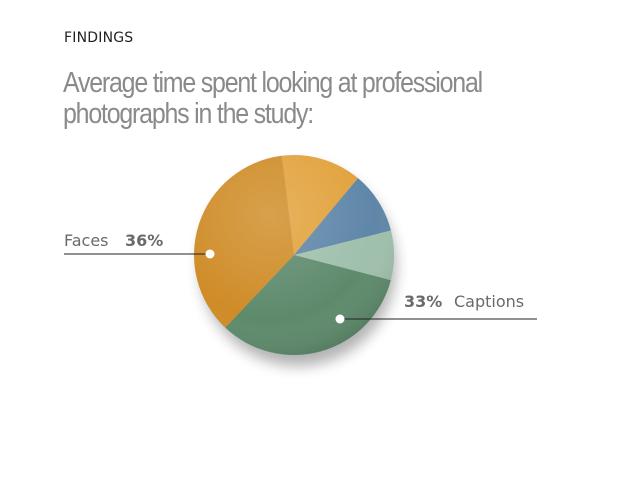  I want to click on faces-percent: 36%, so click(144, 240).